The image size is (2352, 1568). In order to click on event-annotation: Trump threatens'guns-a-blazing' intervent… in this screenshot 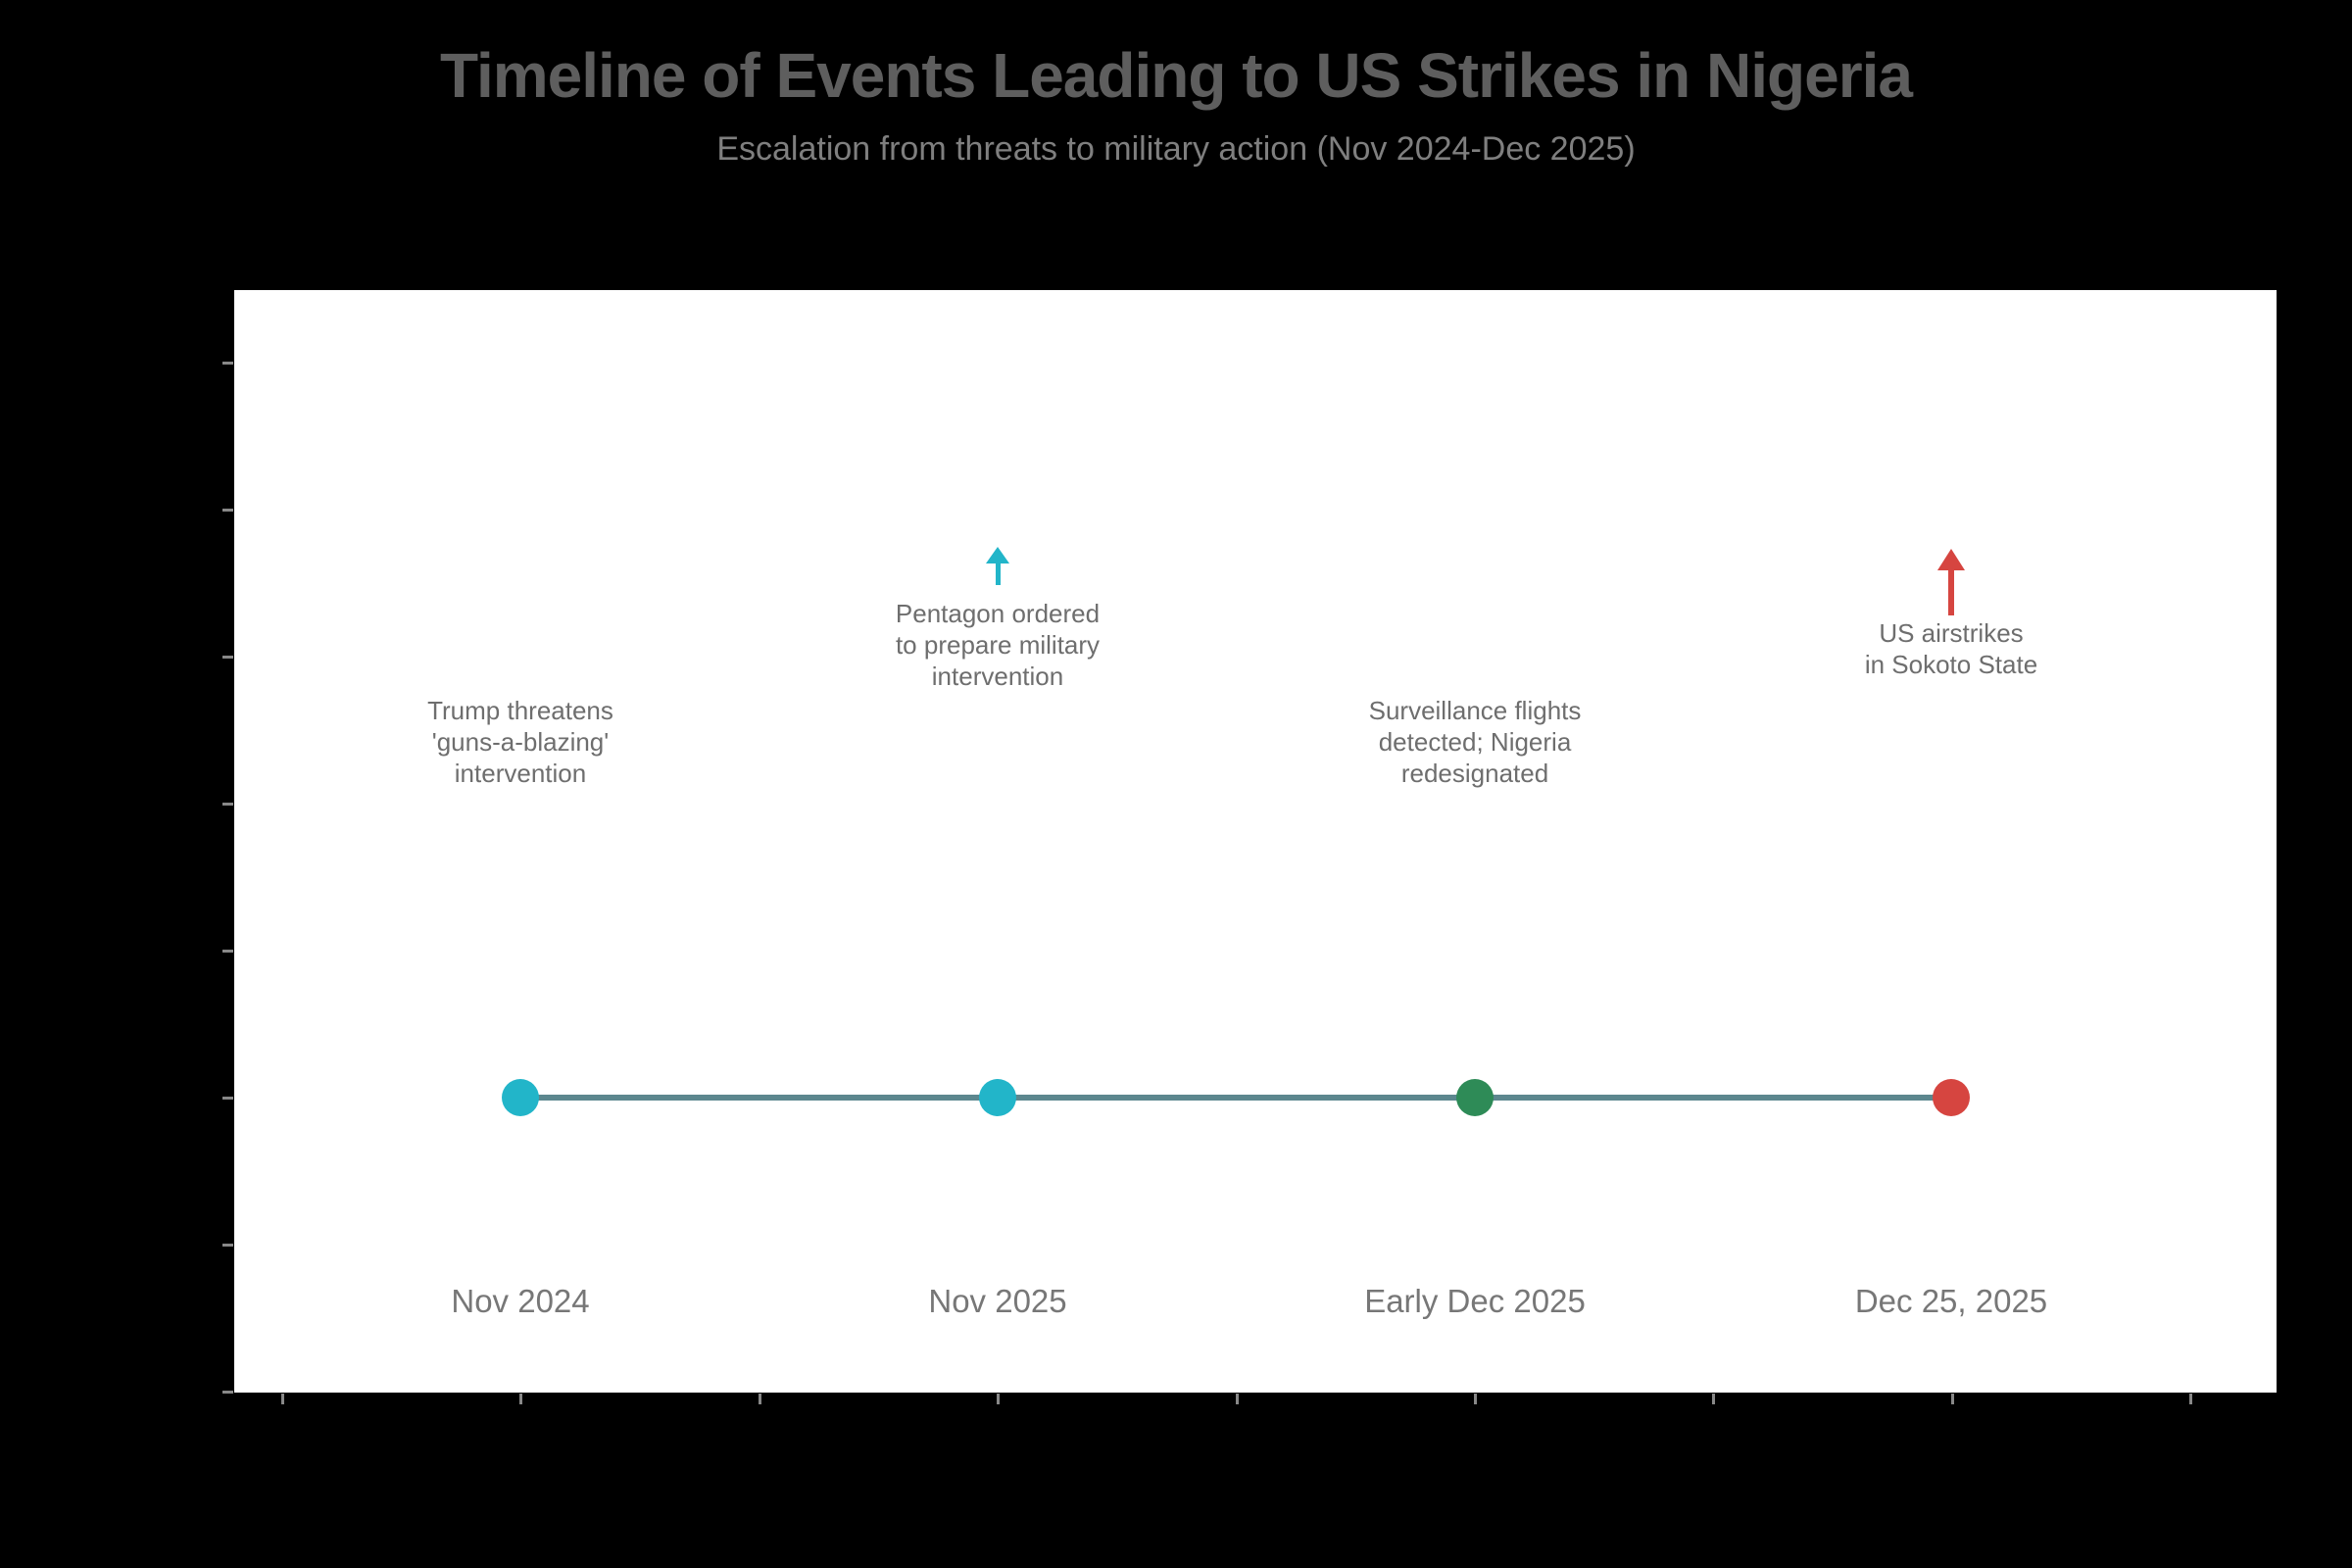, I will do `click(520, 742)`.